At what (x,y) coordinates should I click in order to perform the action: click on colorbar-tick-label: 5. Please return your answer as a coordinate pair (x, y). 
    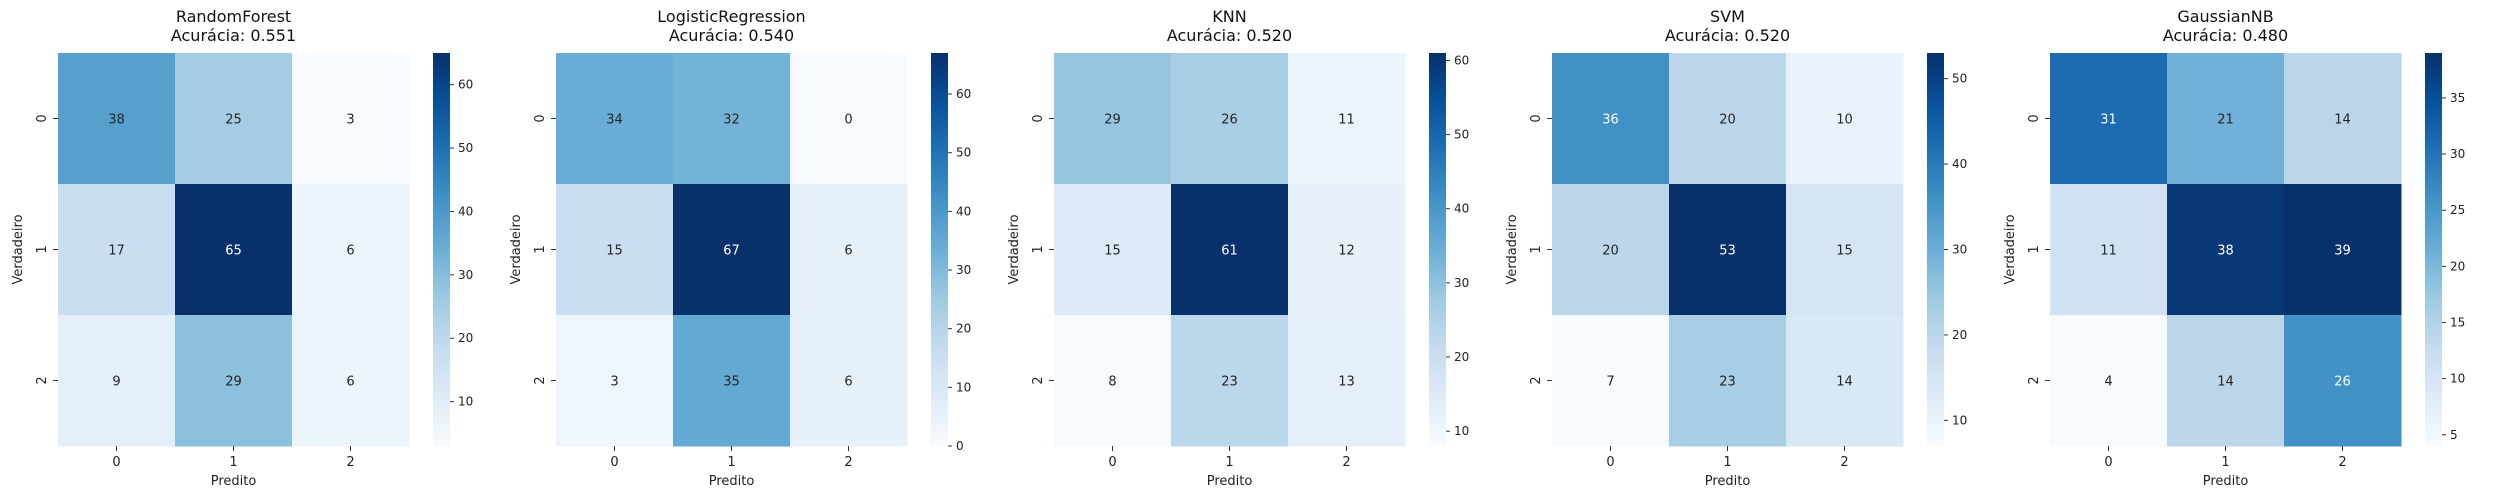
    Looking at the image, I should click on (2454, 435).